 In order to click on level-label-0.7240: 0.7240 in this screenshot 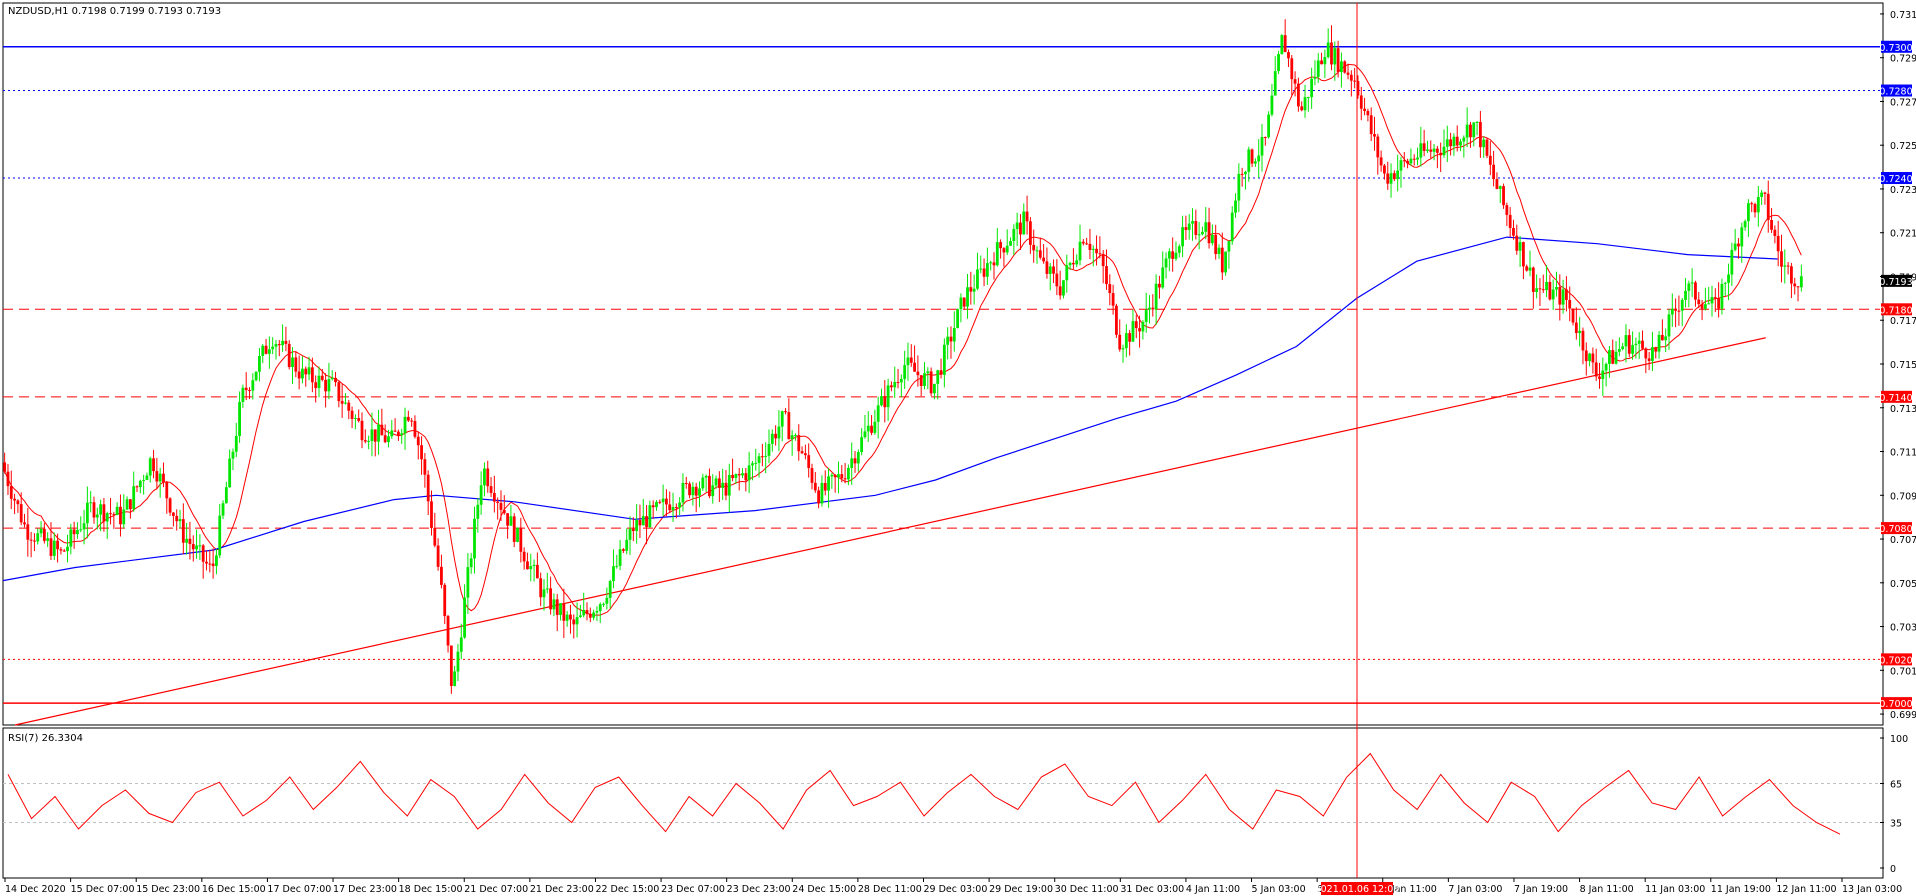, I will do `click(1895, 179)`.